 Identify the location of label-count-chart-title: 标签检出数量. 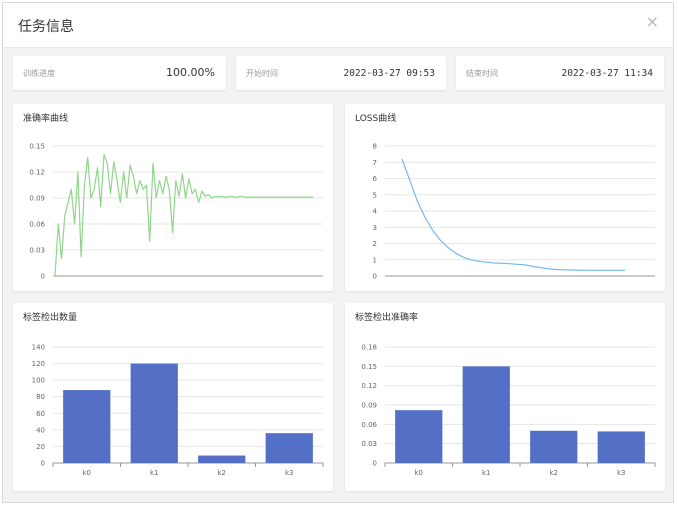
(50, 318).